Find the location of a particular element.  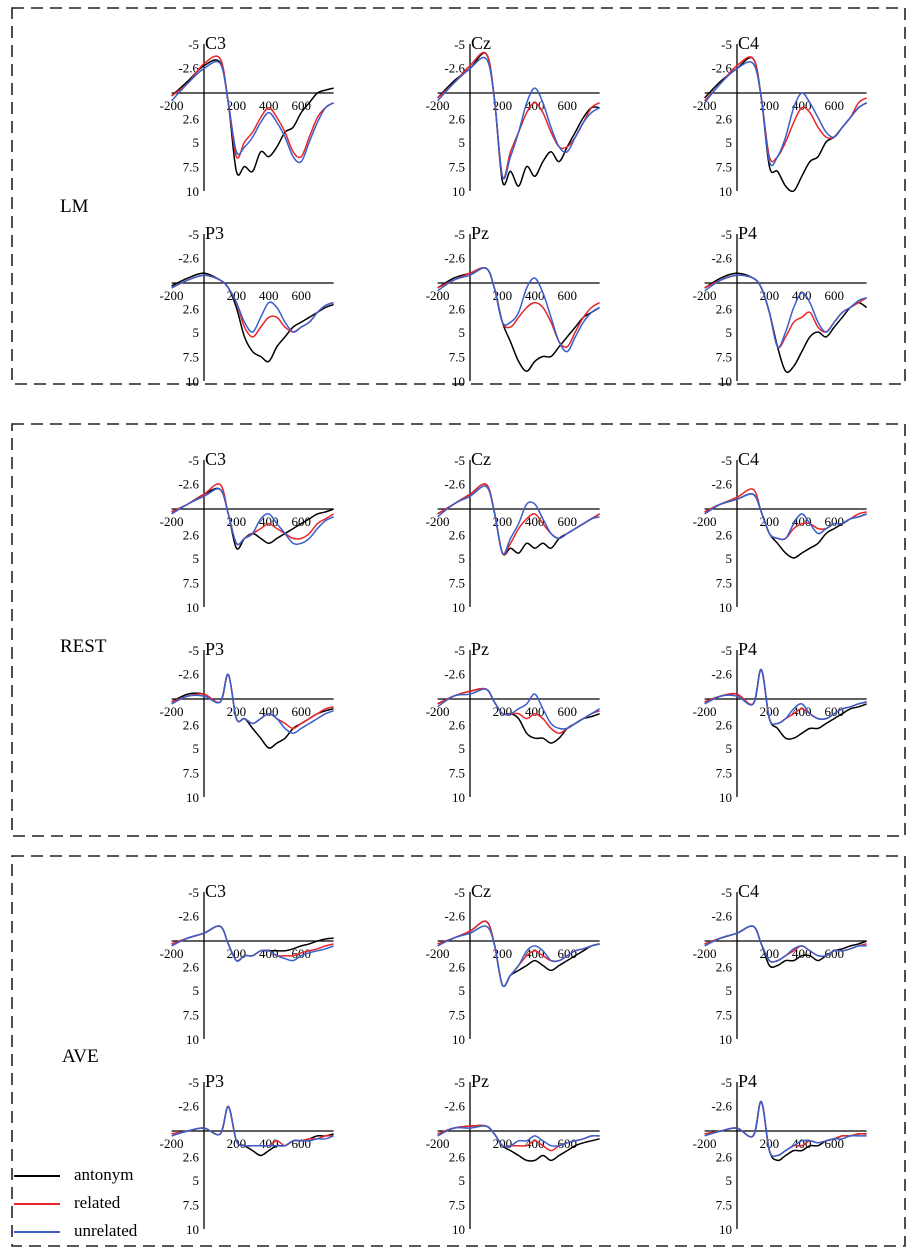

x-tick-label-rest-pz: -200 is located at coordinates (438, 711).